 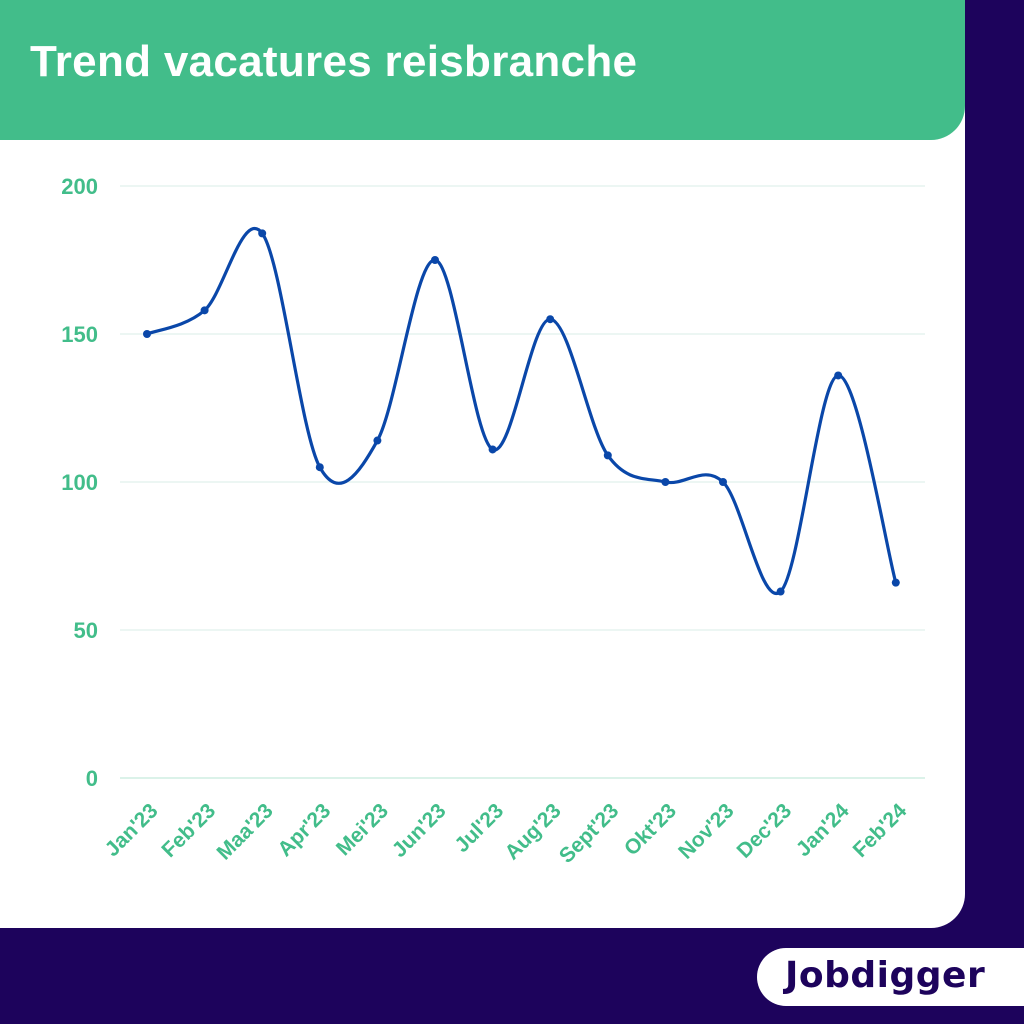 What do you see at coordinates (79, 186) in the screenshot?
I see `y-tick-label: 200` at bounding box center [79, 186].